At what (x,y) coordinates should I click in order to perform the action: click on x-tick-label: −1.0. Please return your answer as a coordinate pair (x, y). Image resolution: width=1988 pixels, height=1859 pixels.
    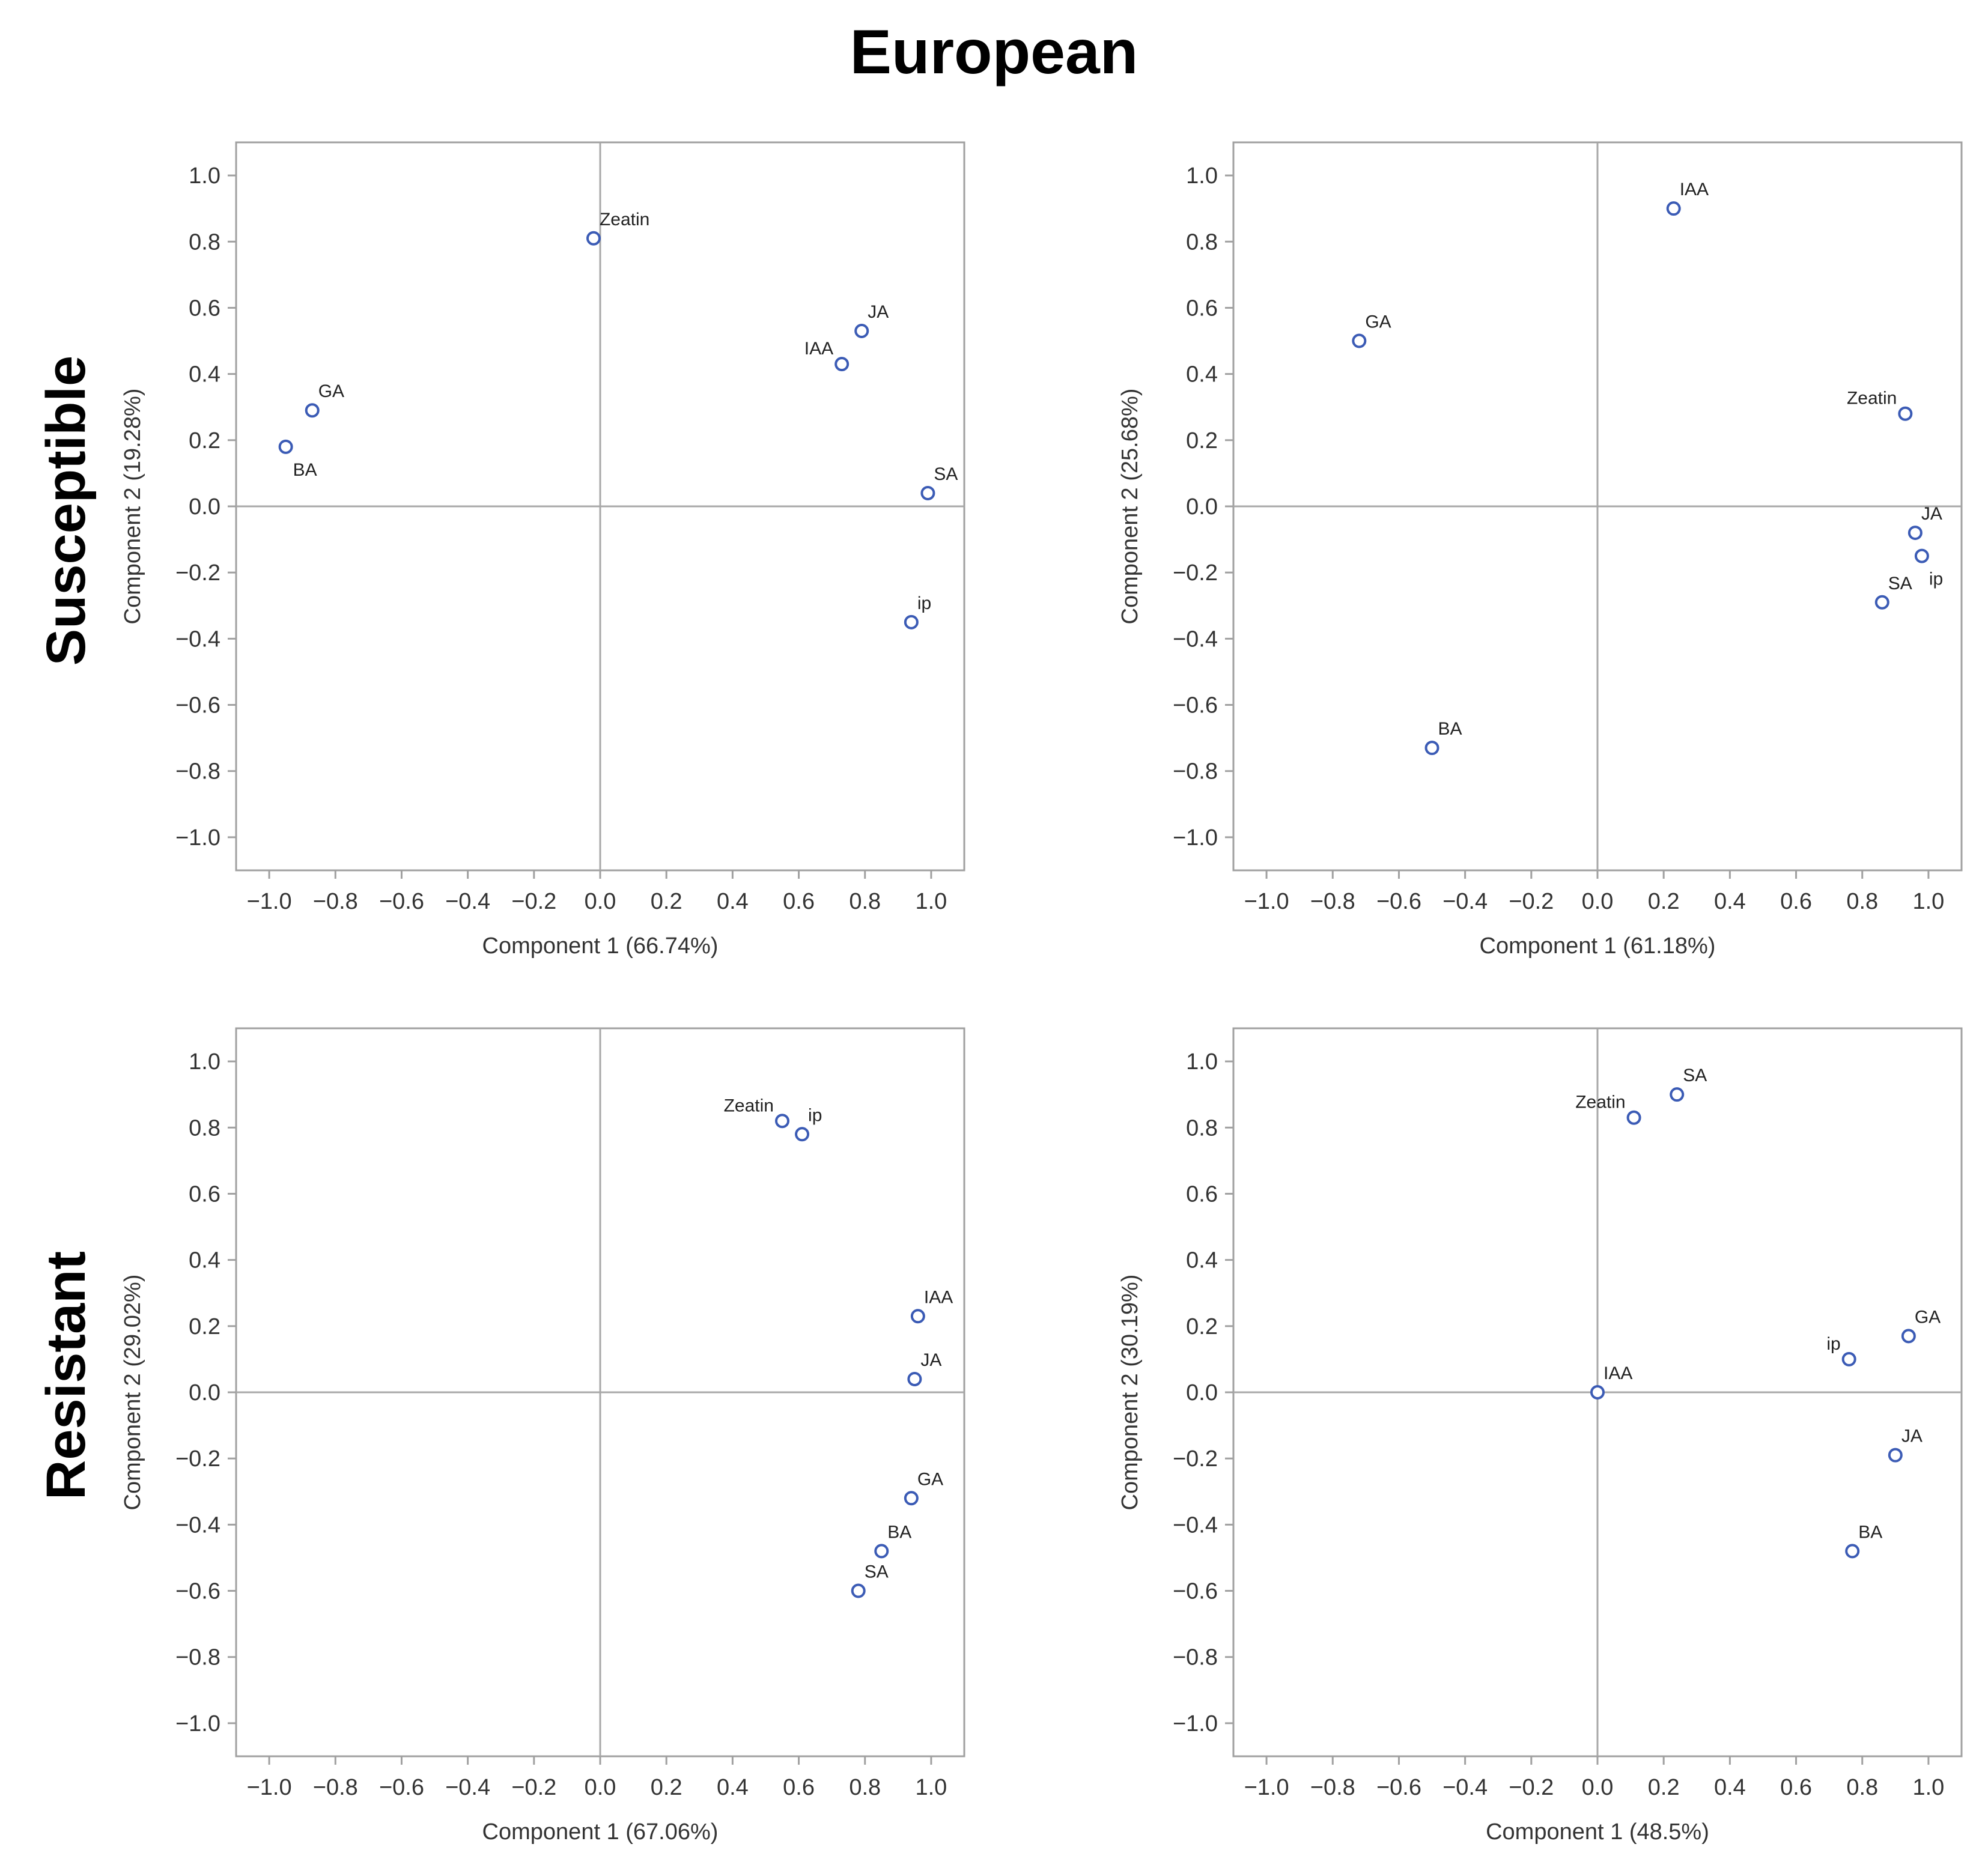
    Looking at the image, I should click on (269, 1788).